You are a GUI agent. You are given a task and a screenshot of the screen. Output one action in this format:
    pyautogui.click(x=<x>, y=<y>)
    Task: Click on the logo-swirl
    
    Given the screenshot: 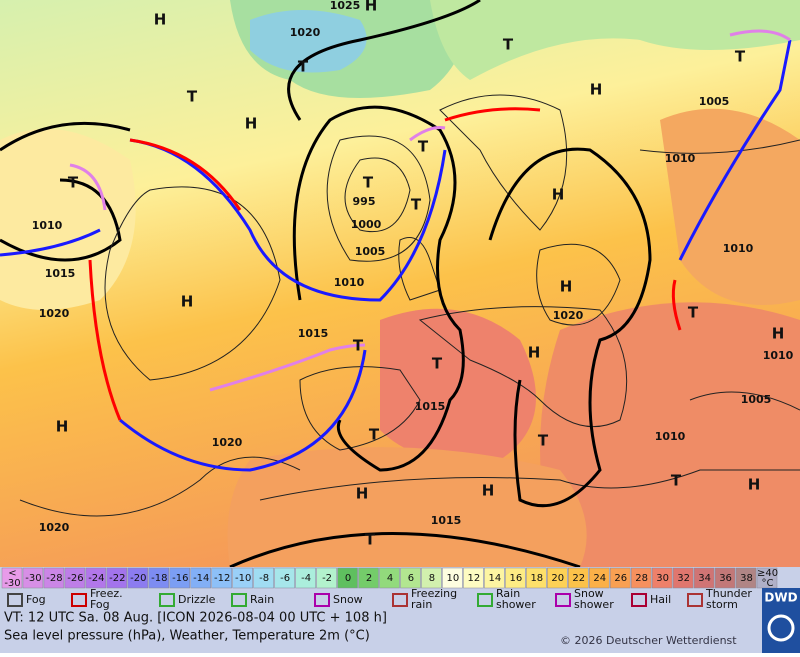 What is the action you would take?
    pyautogui.click(x=781, y=628)
    